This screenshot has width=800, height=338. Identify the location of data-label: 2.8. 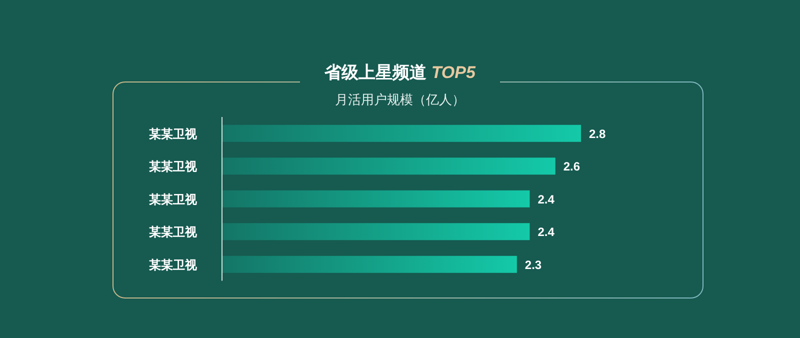
(597, 133).